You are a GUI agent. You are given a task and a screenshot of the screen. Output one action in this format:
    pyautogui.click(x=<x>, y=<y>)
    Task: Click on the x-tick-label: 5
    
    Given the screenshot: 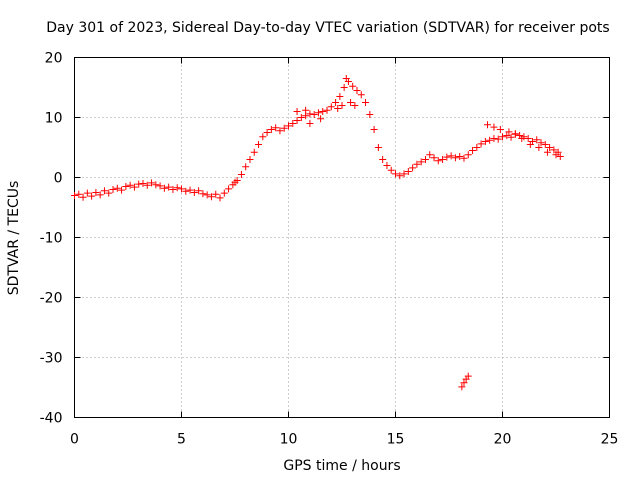 What is the action you would take?
    pyautogui.click(x=181, y=440)
    